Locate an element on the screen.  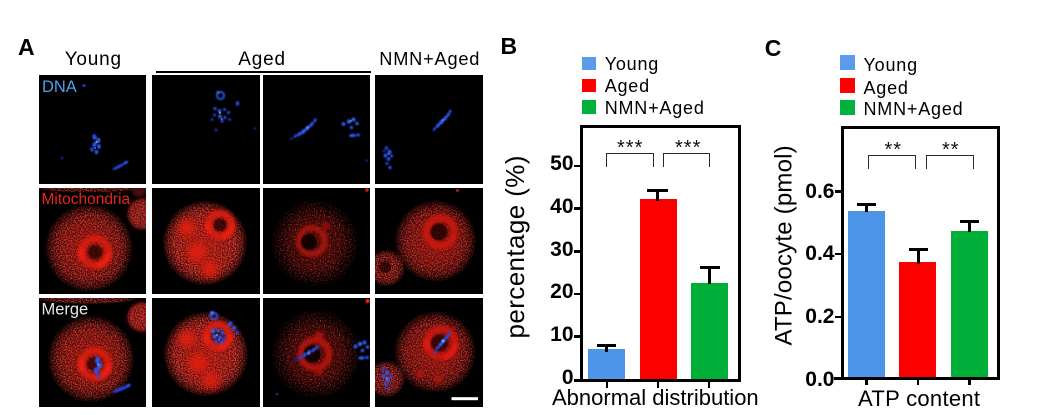
svg-text: Merge is located at coordinates (64, 309).